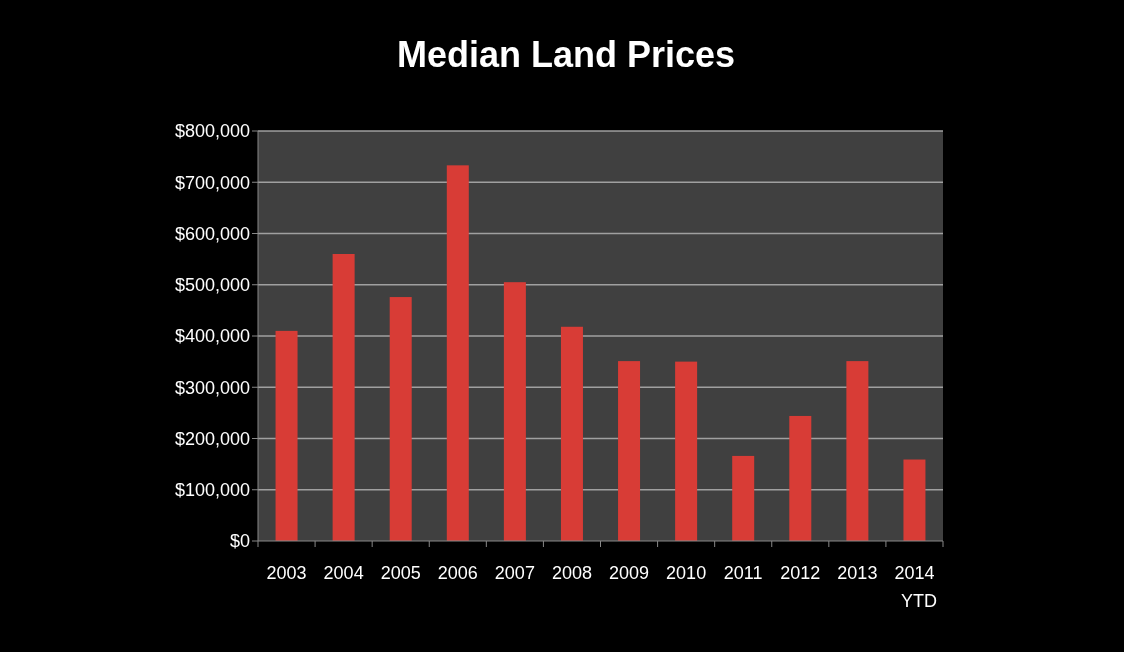 The image size is (1124, 652). What do you see at coordinates (629, 573) in the screenshot?
I see `x-tick-label: 2009` at bounding box center [629, 573].